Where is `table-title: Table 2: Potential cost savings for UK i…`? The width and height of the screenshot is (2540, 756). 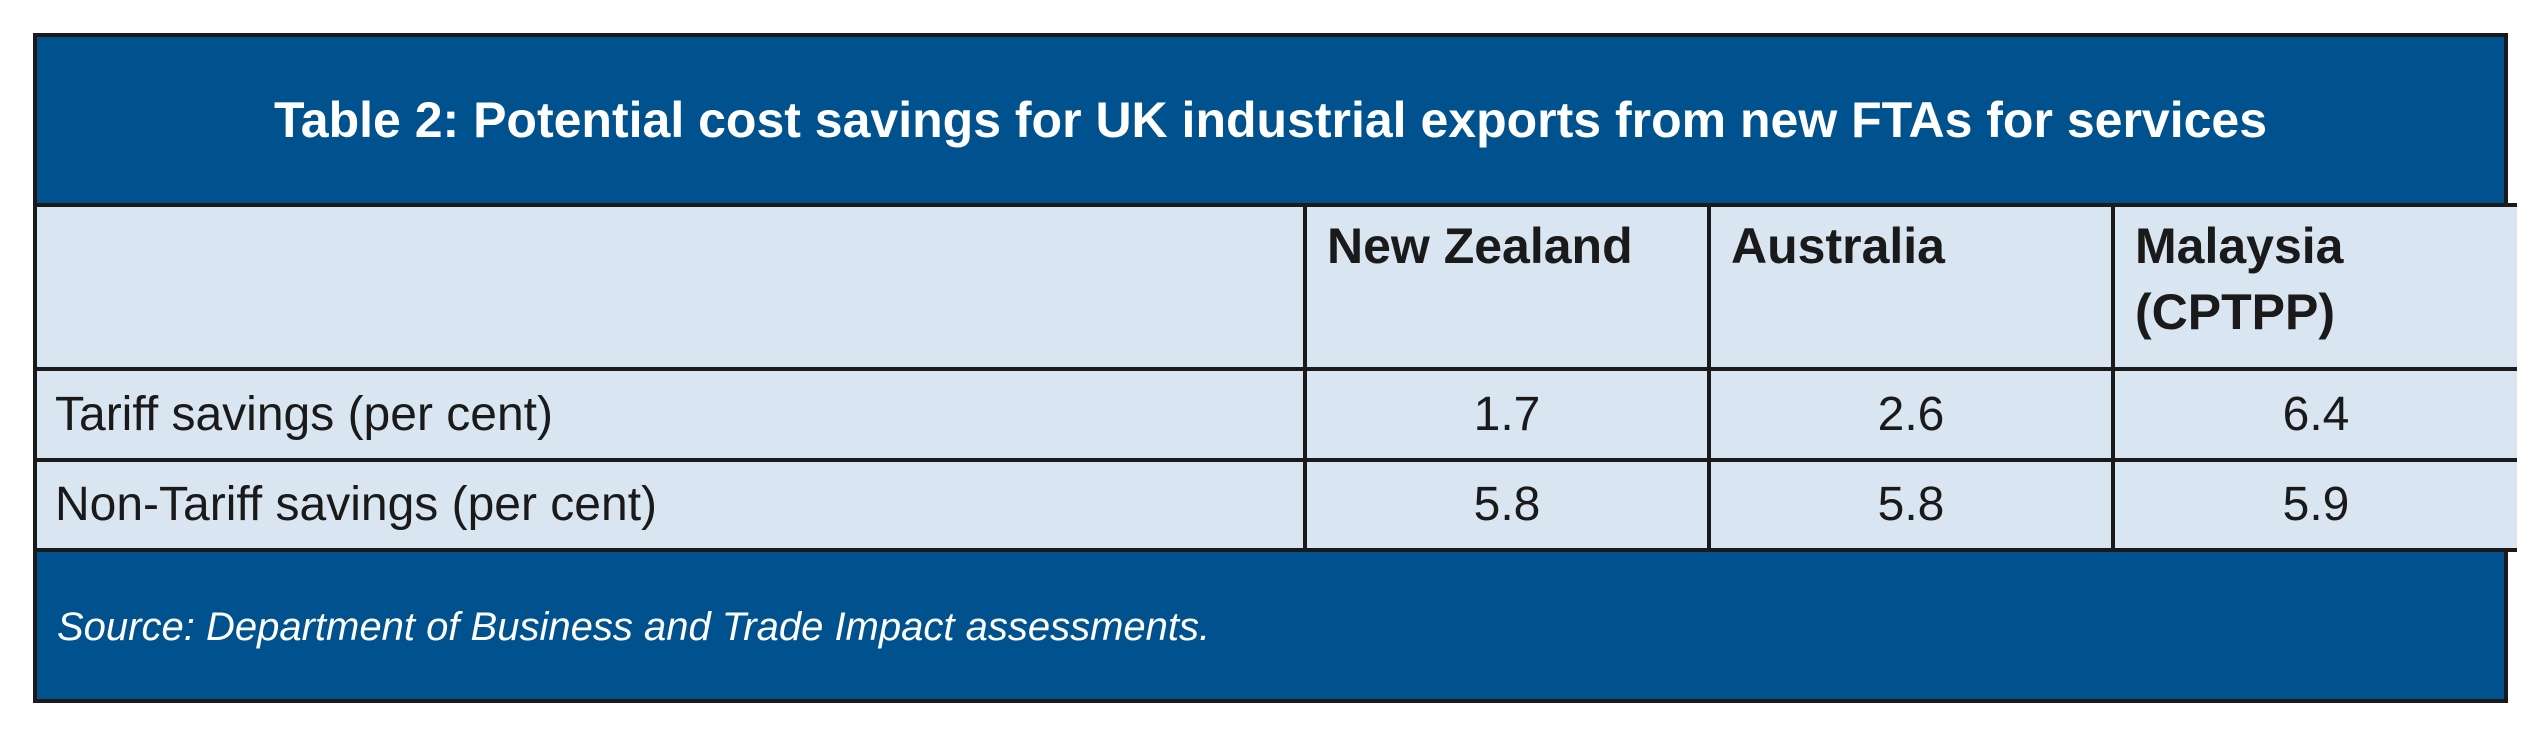
table-title: Table 2: Potential cost savings for UK i… is located at coordinates (1270, 120).